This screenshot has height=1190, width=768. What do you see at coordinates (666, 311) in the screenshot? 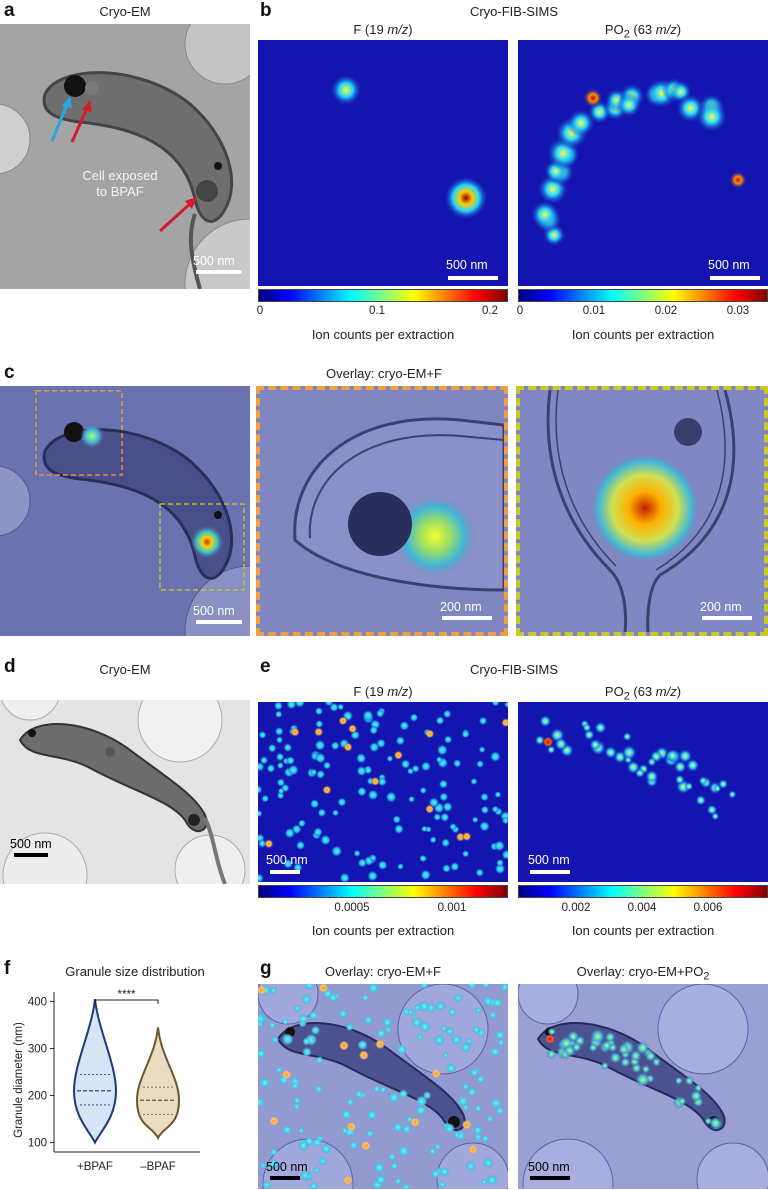
I see `tick-b-po2-2: 0.02` at bounding box center [666, 311].